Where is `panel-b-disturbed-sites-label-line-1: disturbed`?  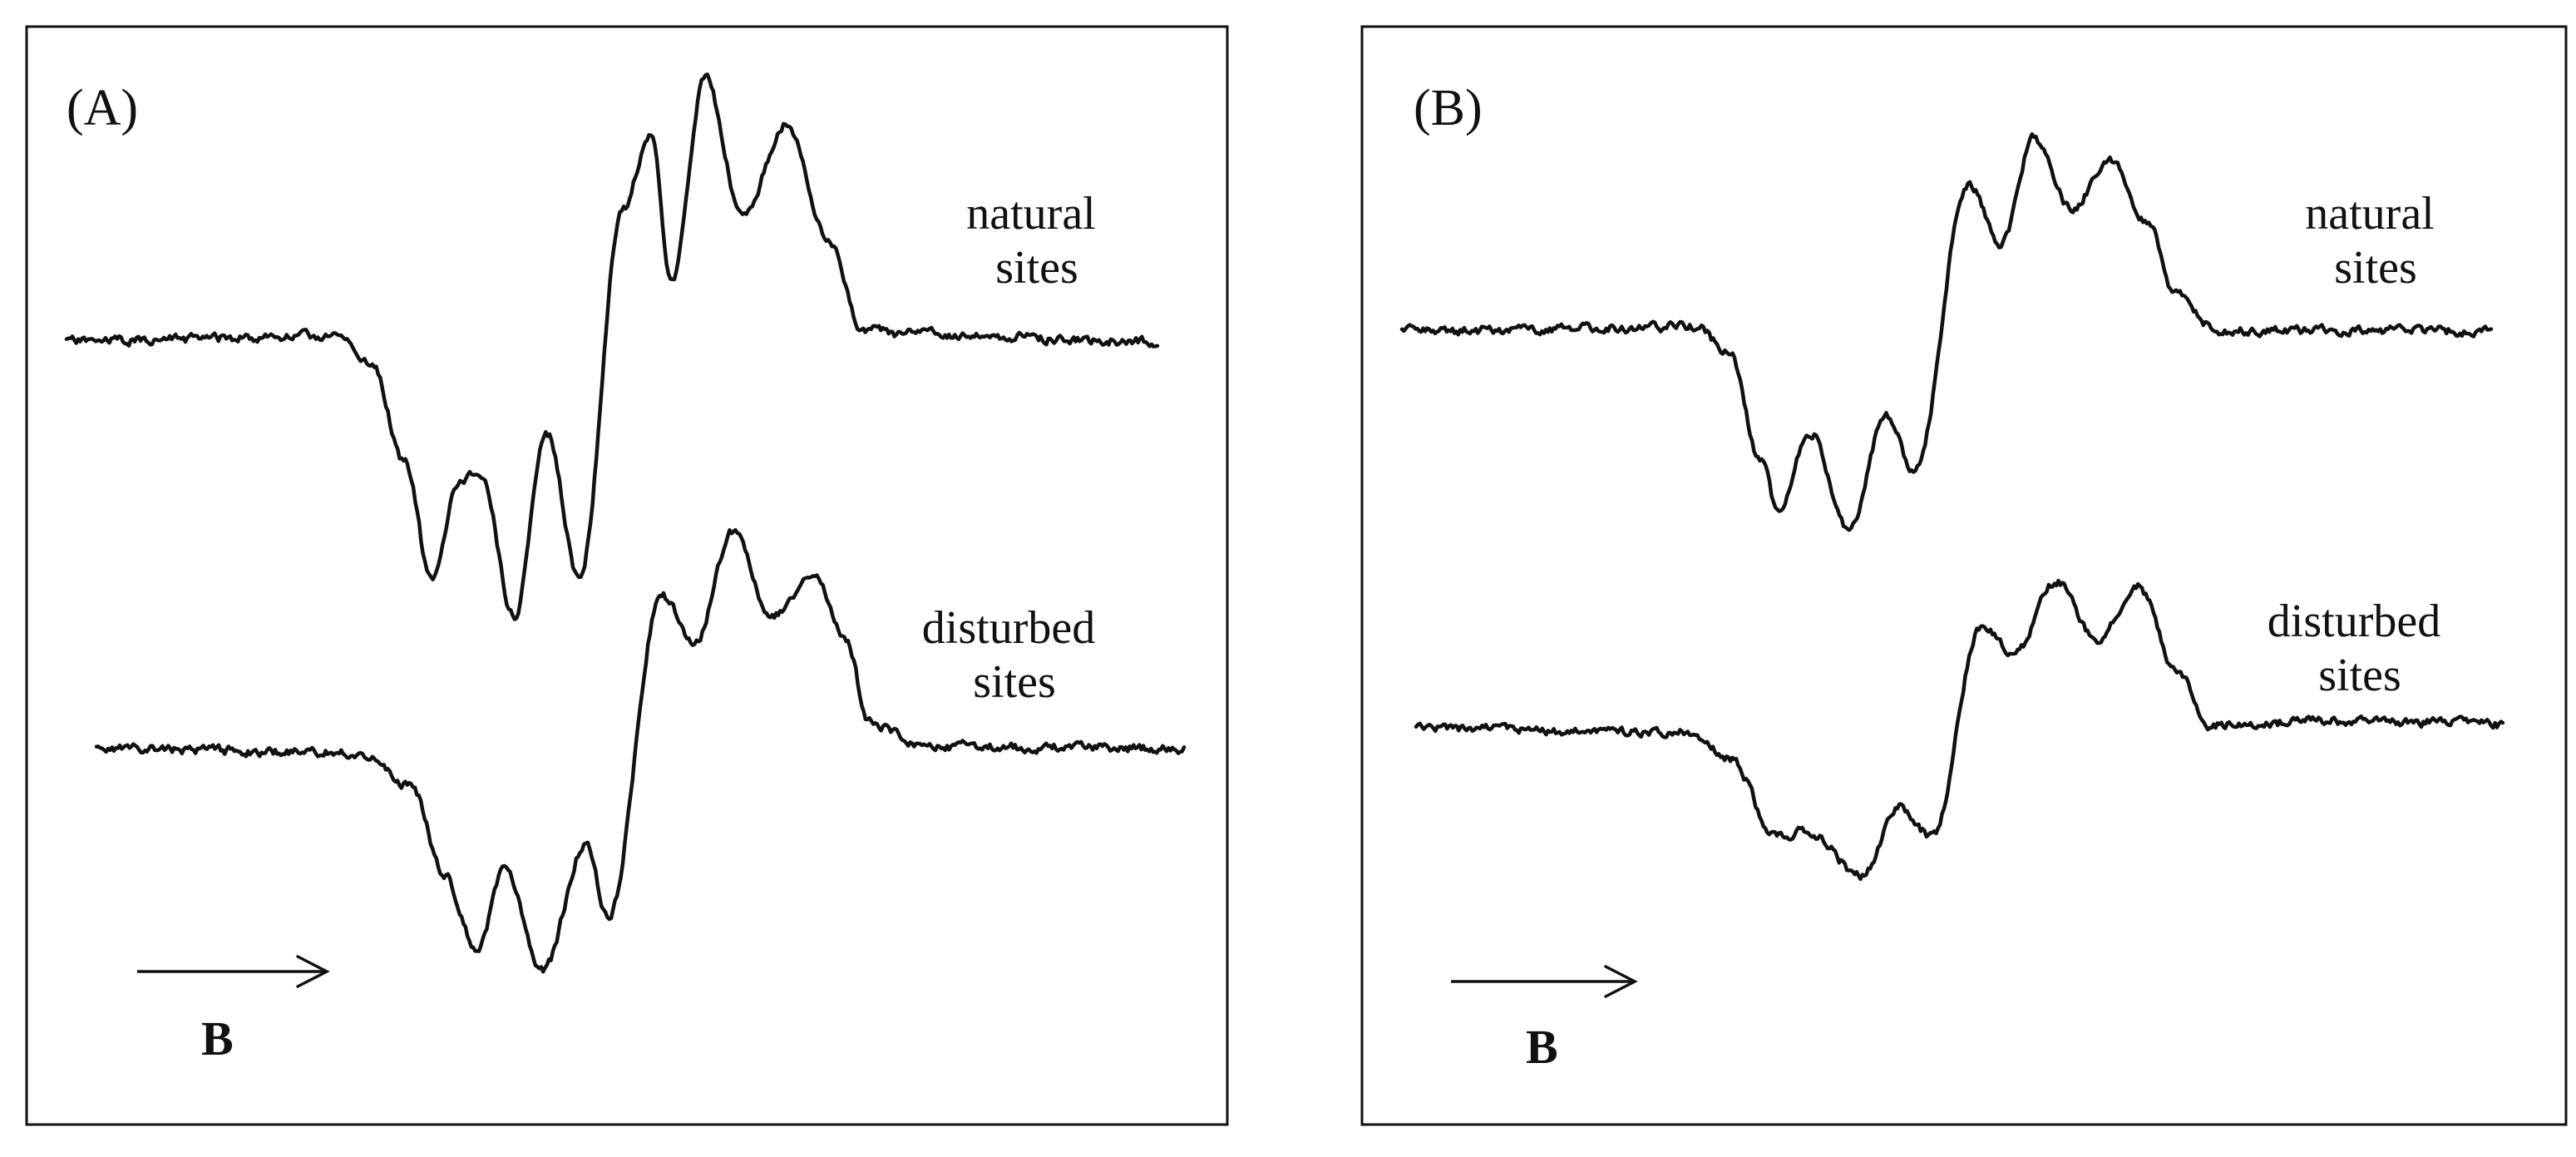
panel-b-disturbed-sites-label-line-1: disturbed is located at coordinates (2354, 621).